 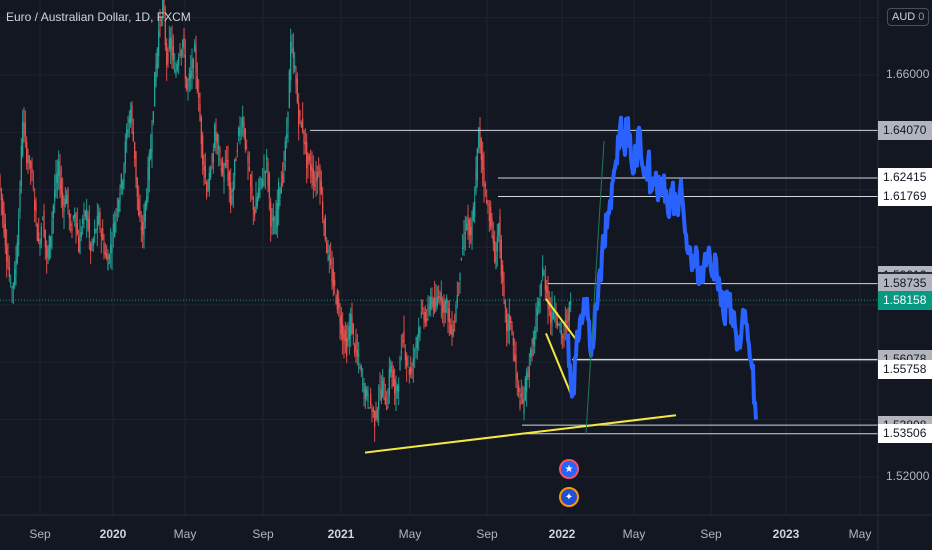 I want to click on price-label-white: 1.61769, so click(x=905, y=196).